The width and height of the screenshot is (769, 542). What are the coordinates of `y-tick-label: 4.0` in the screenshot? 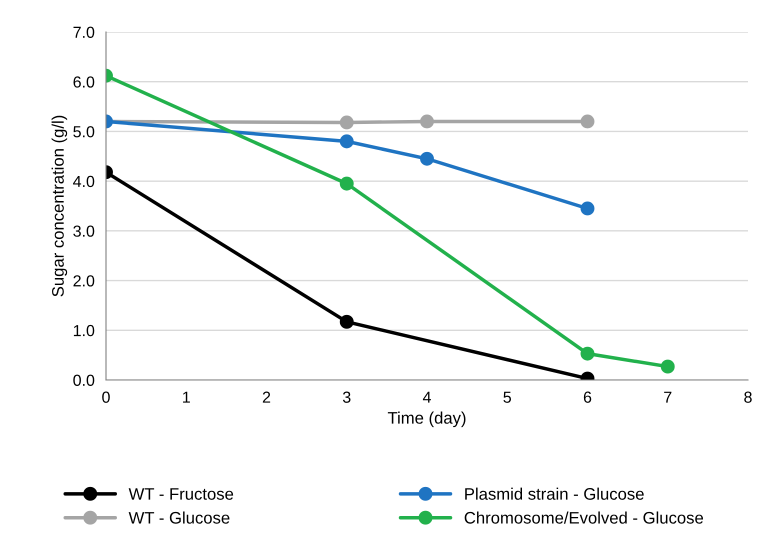 It's located at (83, 182).